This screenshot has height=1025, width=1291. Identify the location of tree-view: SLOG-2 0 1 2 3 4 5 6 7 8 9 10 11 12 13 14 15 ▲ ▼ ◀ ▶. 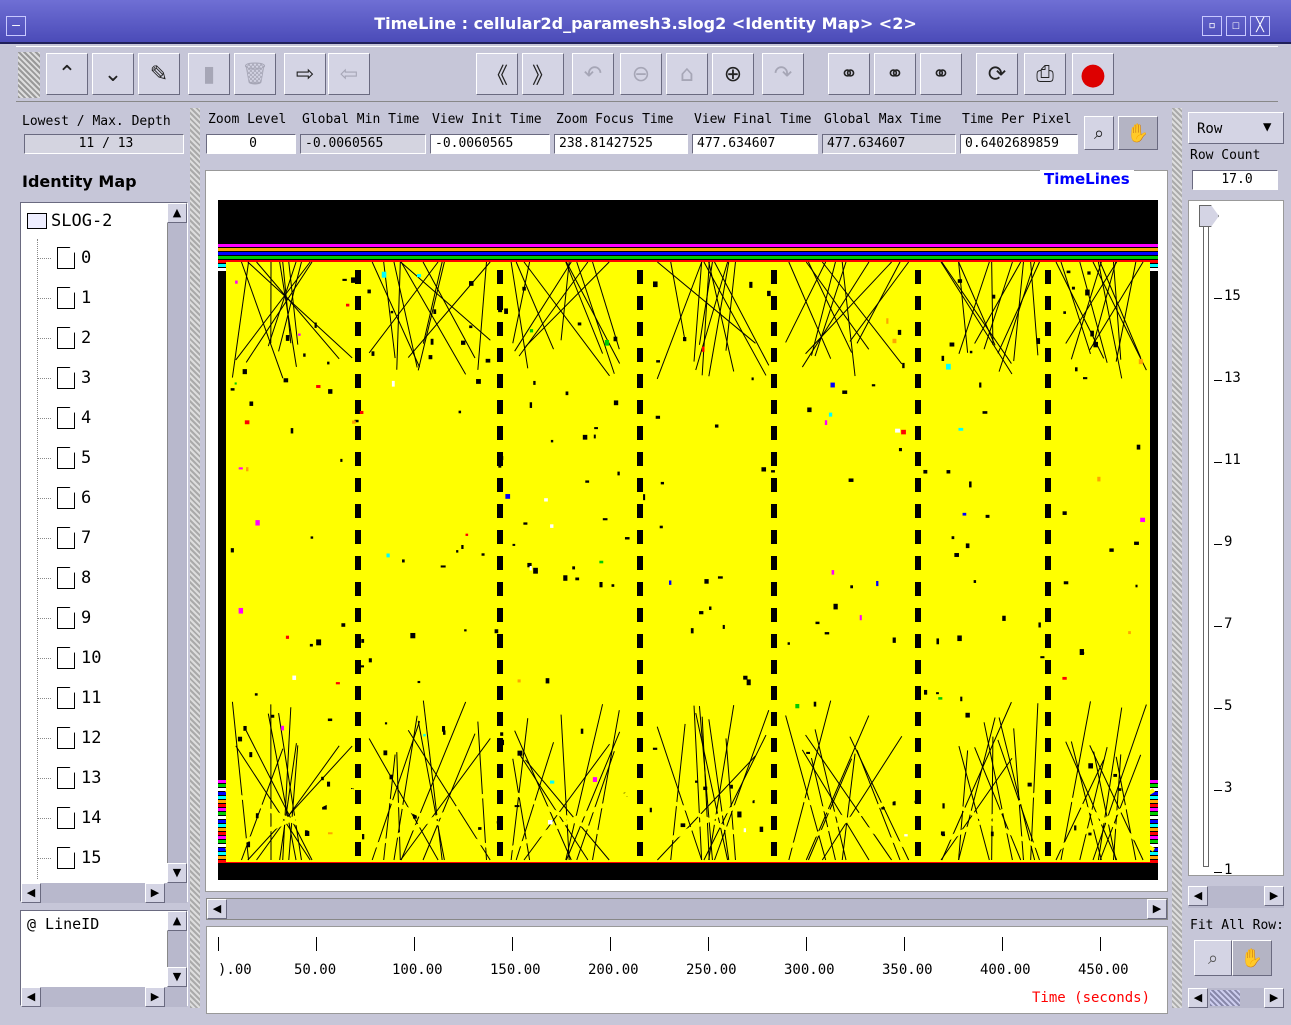
(104, 552).